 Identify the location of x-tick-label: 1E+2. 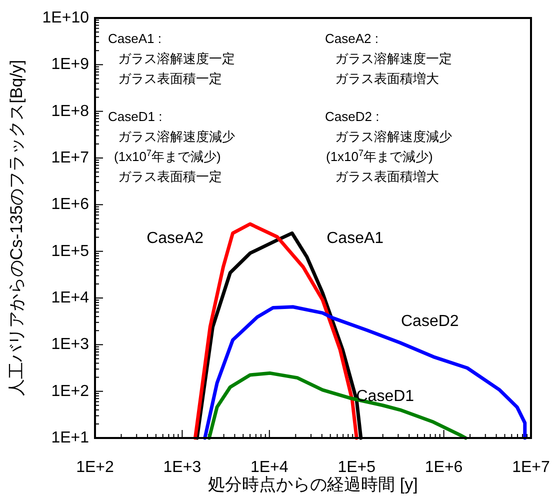
(95, 467).